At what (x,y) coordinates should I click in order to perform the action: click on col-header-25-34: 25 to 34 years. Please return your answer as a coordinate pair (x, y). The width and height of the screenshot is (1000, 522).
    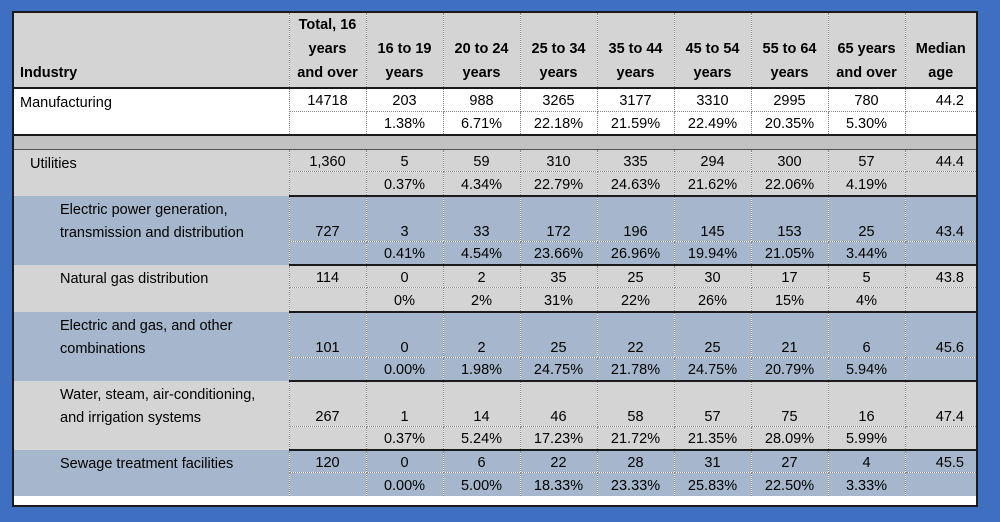
    Looking at the image, I should click on (559, 51).